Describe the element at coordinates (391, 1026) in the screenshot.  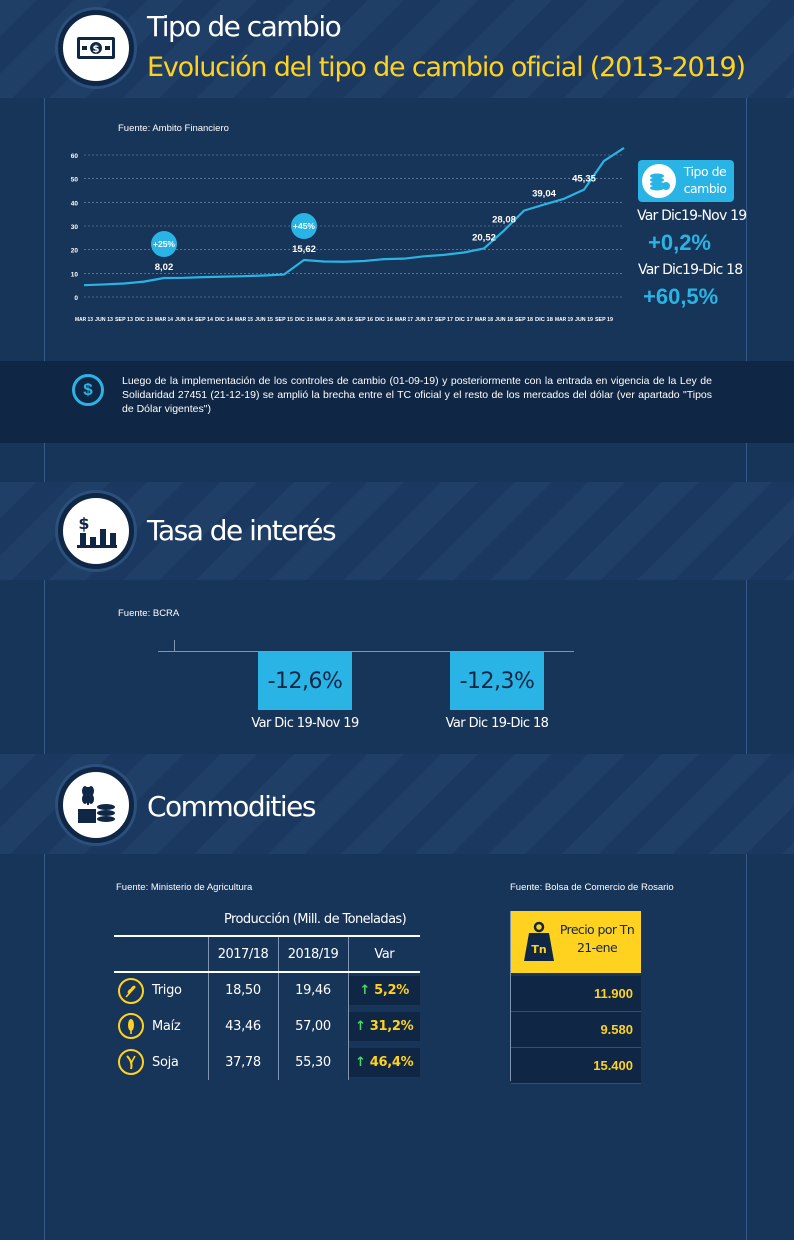
I see `variation-value: 31,2%` at that location.